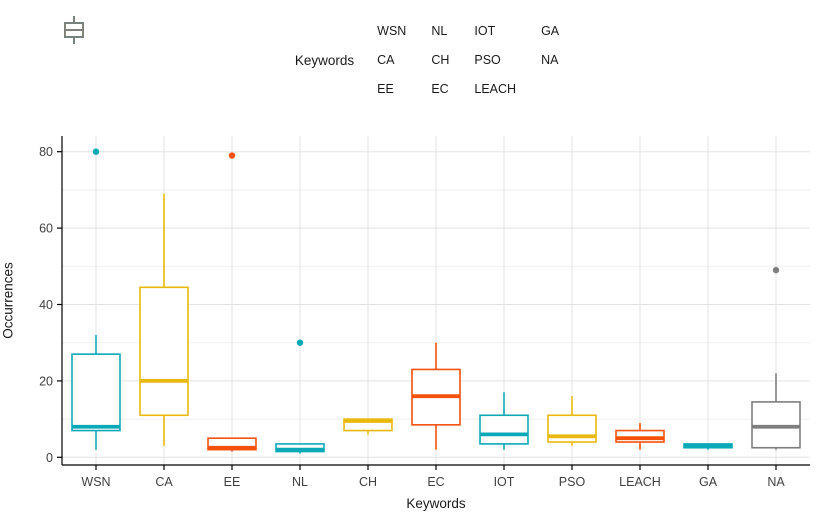  What do you see at coordinates (96, 392) in the screenshot?
I see `box-wsn` at bounding box center [96, 392].